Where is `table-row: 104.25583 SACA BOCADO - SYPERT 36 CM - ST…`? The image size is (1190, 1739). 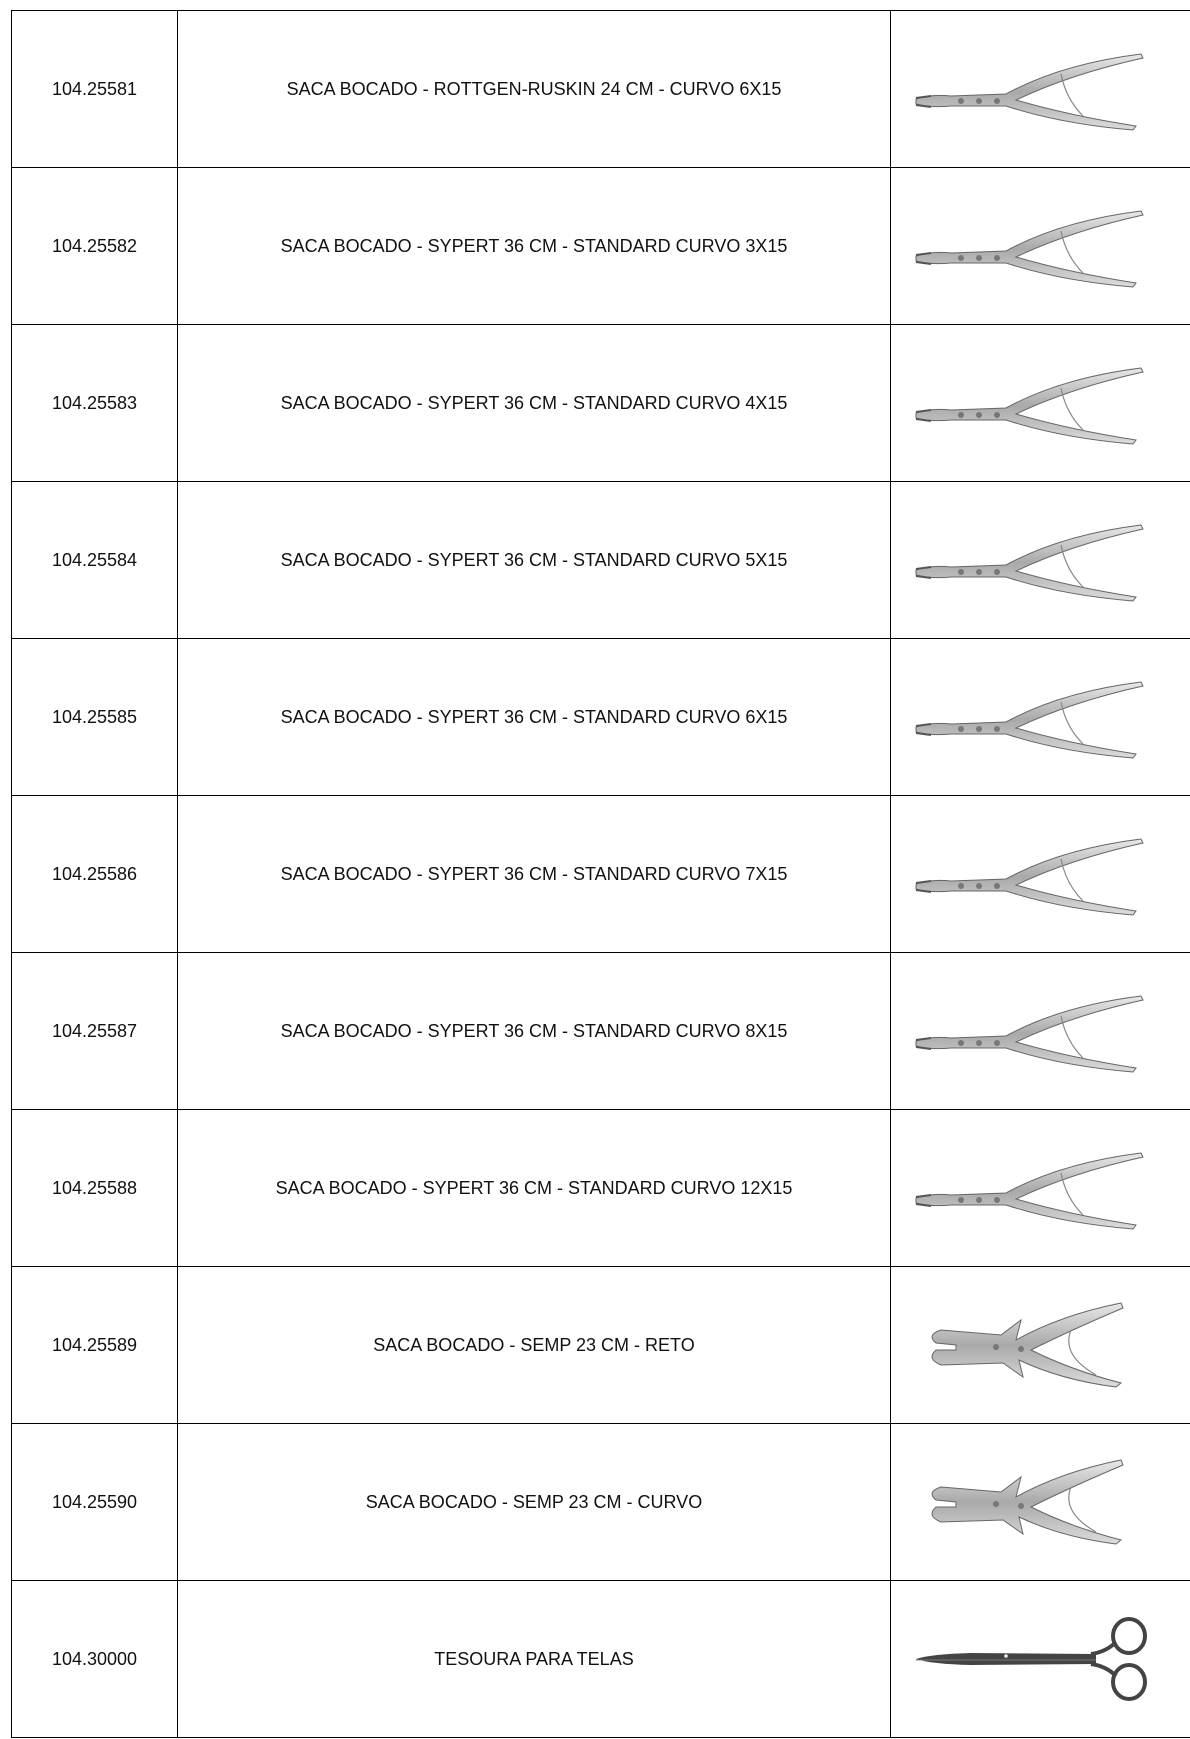 table-row: 104.25583 SACA BOCADO - SYPERT 36 CM - ST… is located at coordinates (600, 403).